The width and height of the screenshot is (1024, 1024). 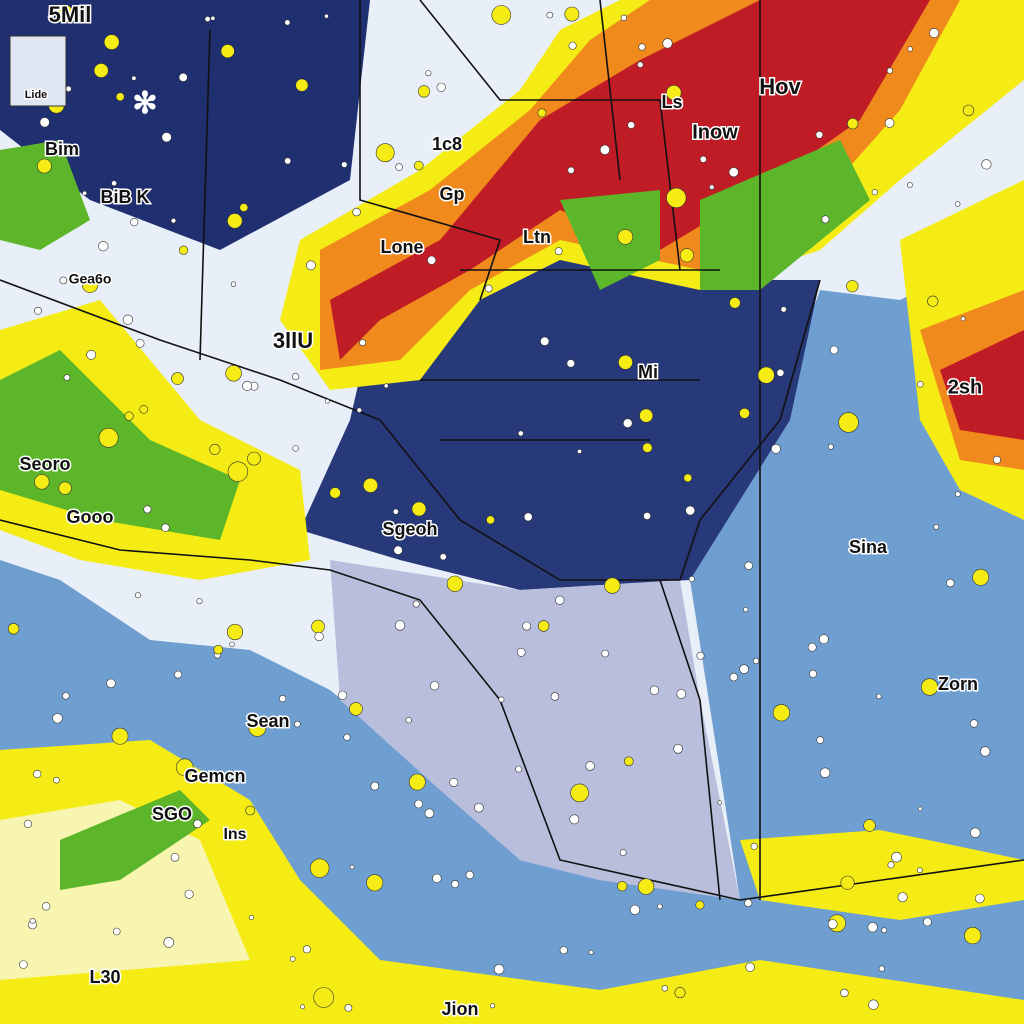 I want to click on place-label: Sean, so click(x=267, y=721).